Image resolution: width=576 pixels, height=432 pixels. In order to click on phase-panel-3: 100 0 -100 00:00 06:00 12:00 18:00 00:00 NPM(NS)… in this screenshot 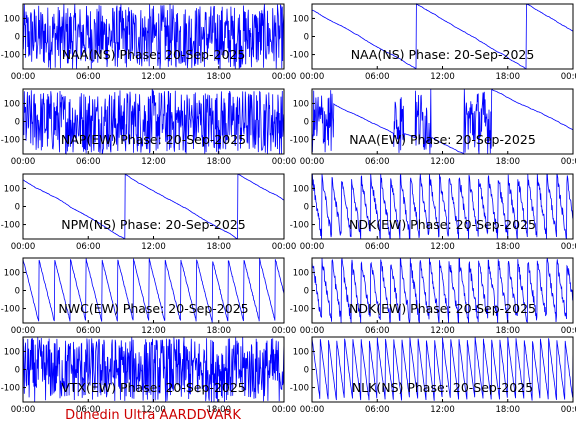, I will do `click(149, 212)`.